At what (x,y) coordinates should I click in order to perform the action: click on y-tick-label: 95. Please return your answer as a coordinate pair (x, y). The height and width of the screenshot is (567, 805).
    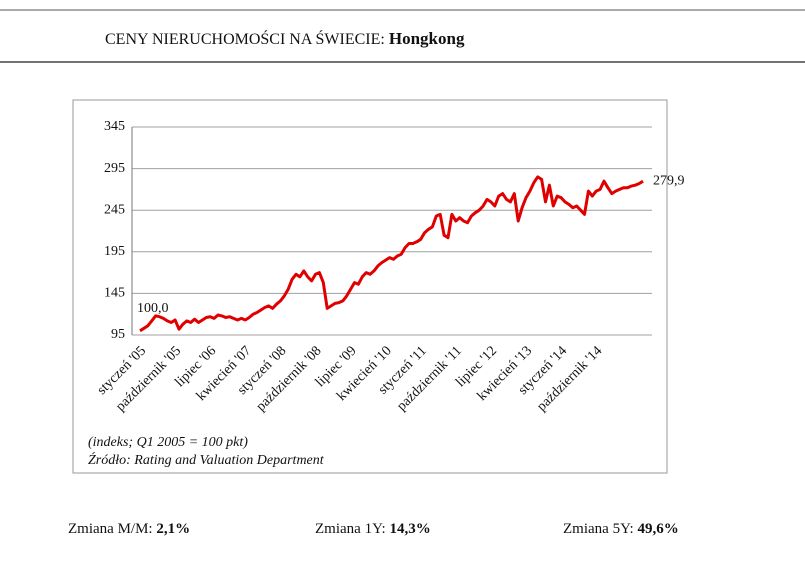
    Looking at the image, I should click on (118, 334).